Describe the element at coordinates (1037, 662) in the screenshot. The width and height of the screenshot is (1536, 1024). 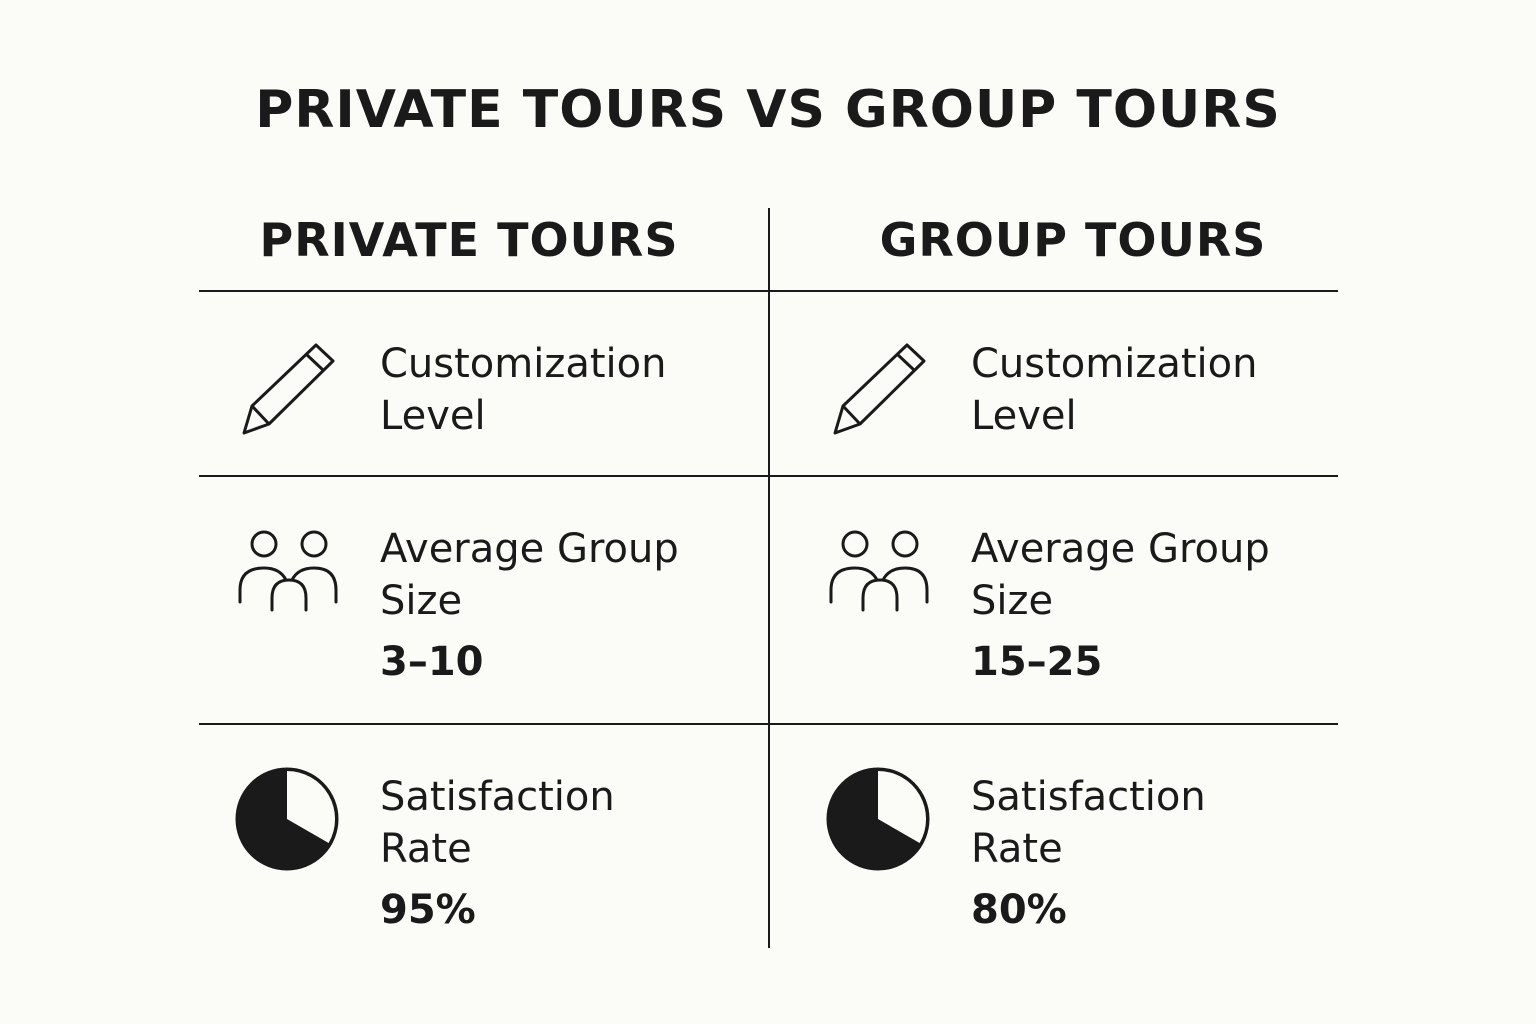
I see `group-size-value: 15–25` at that location.